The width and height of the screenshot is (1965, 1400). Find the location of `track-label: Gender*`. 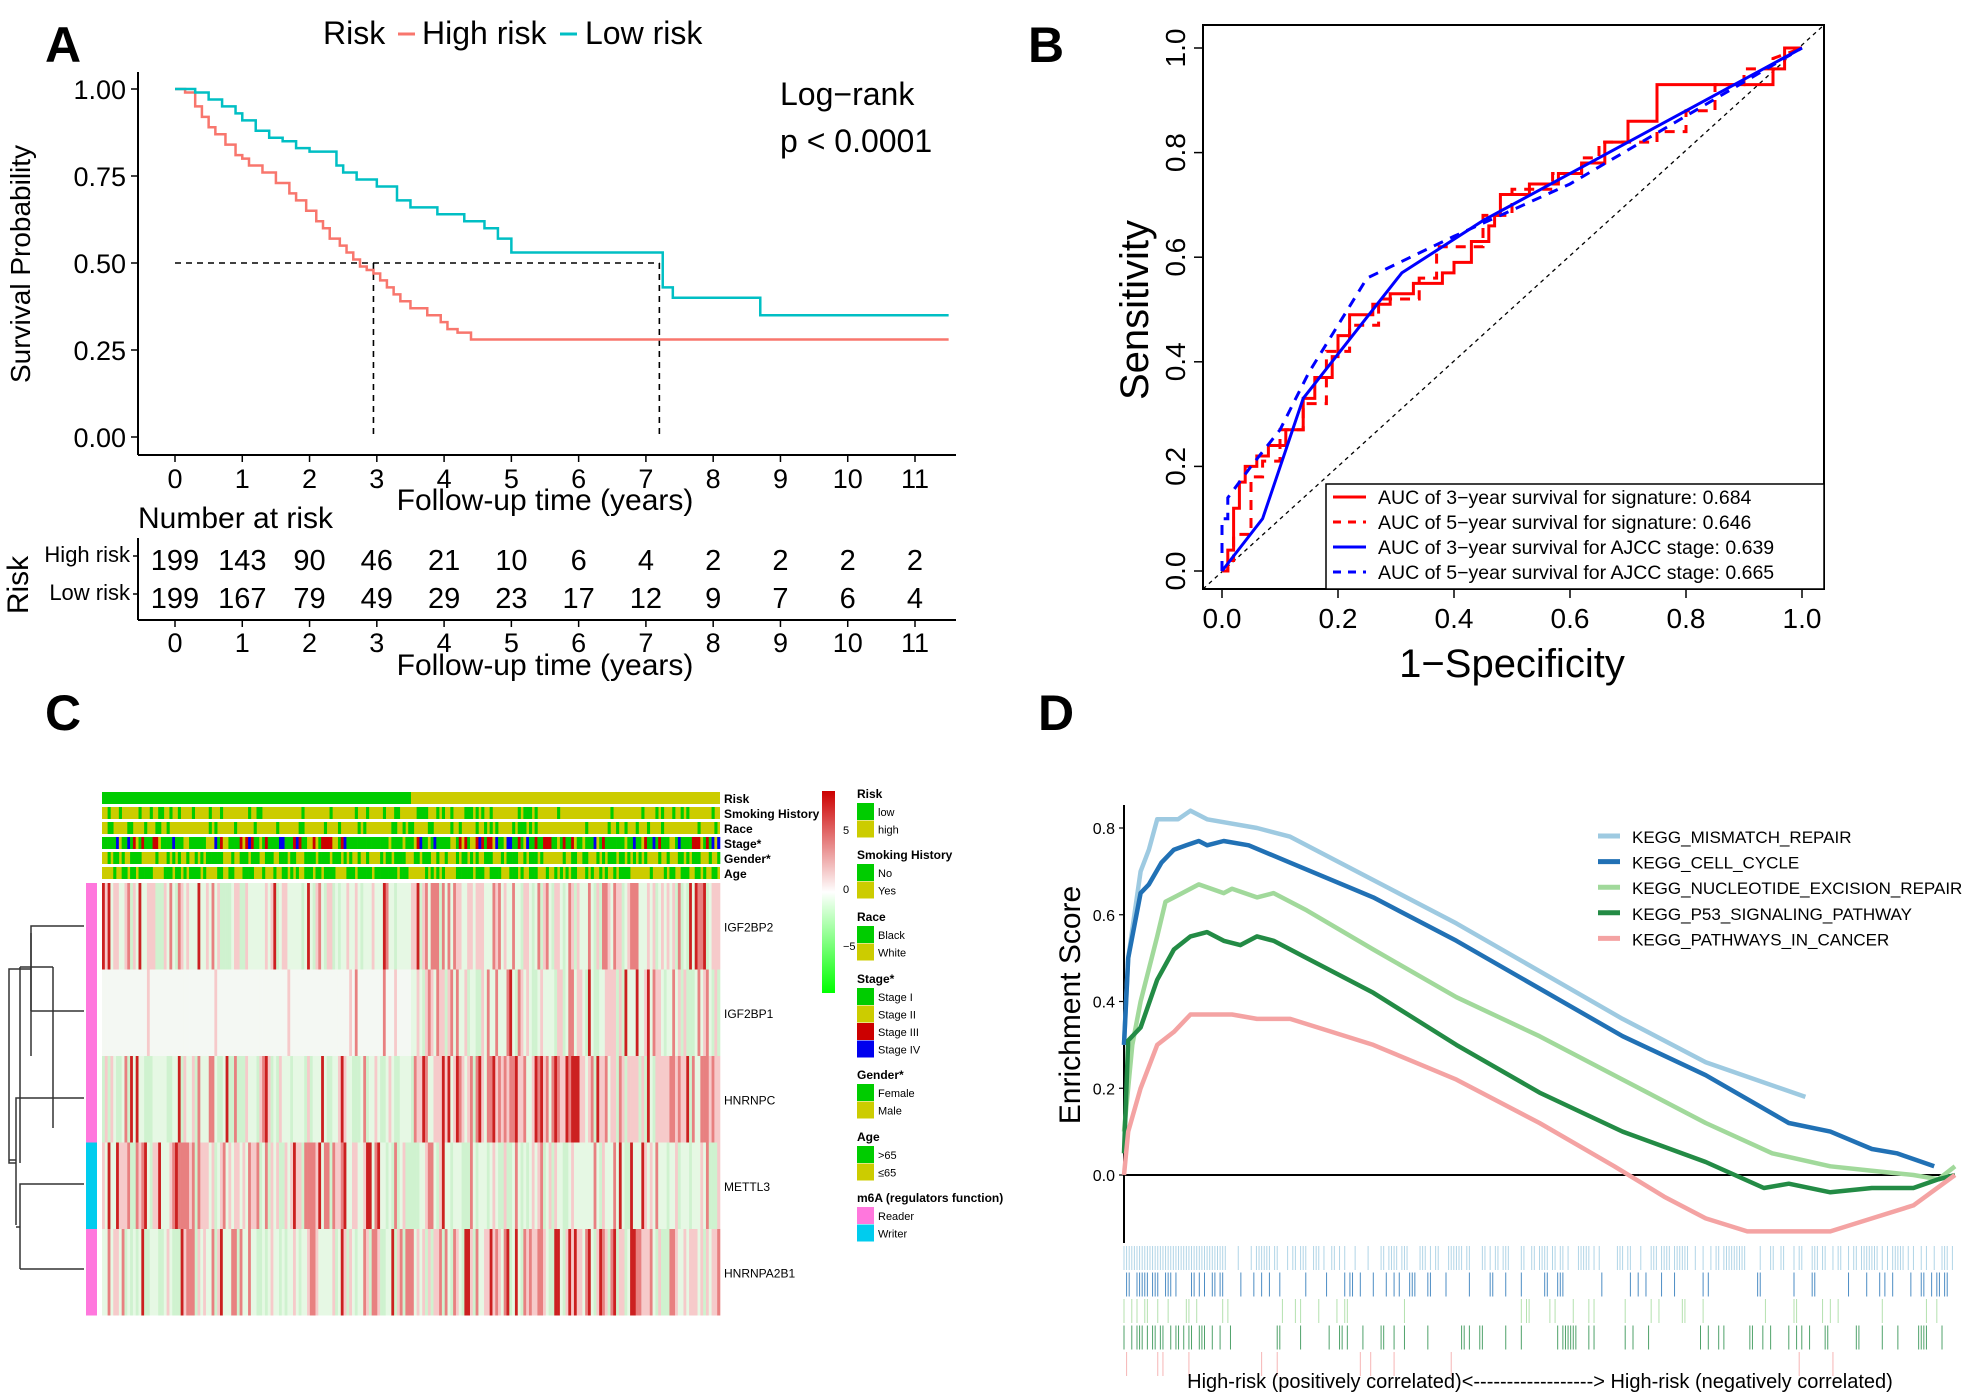

track-label: Gender* is located at coordinates (747, 859).